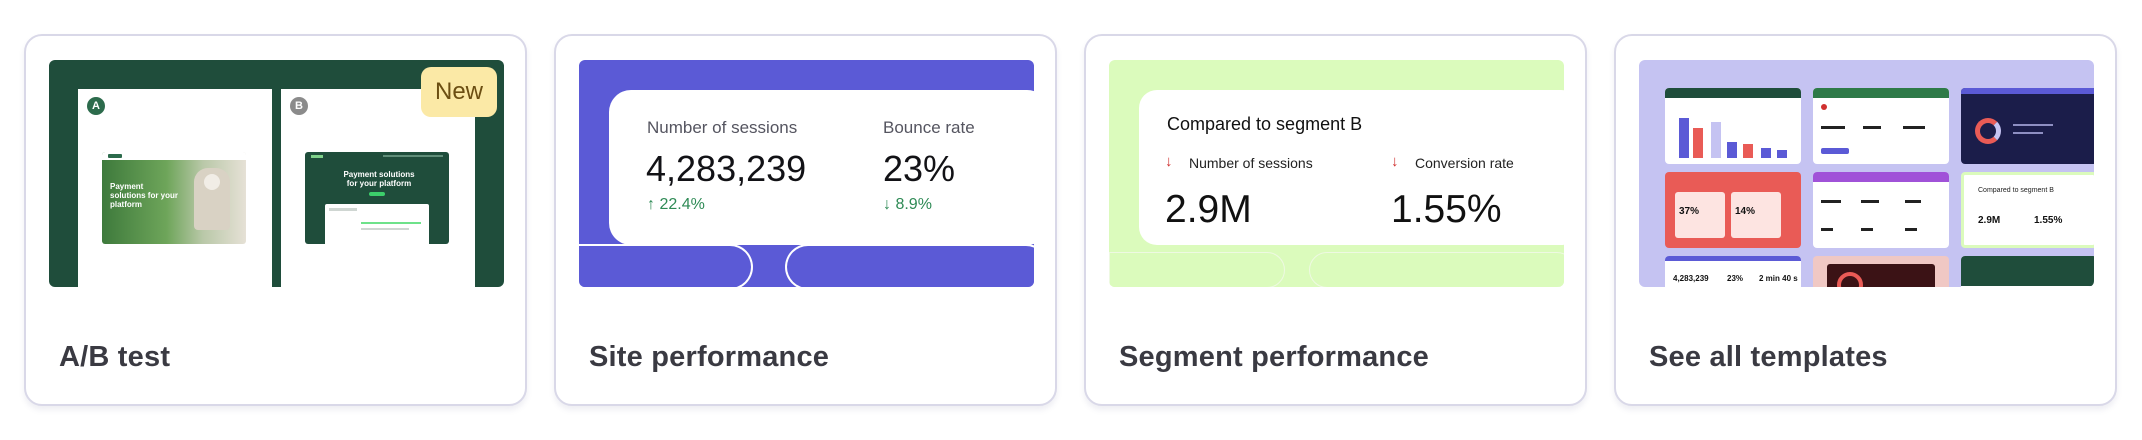 This screenshot has width=2142, height=440. Describe the element at coordinates (1745, 211) in the screenshot. I see `mini-percent: 14%` at that location.